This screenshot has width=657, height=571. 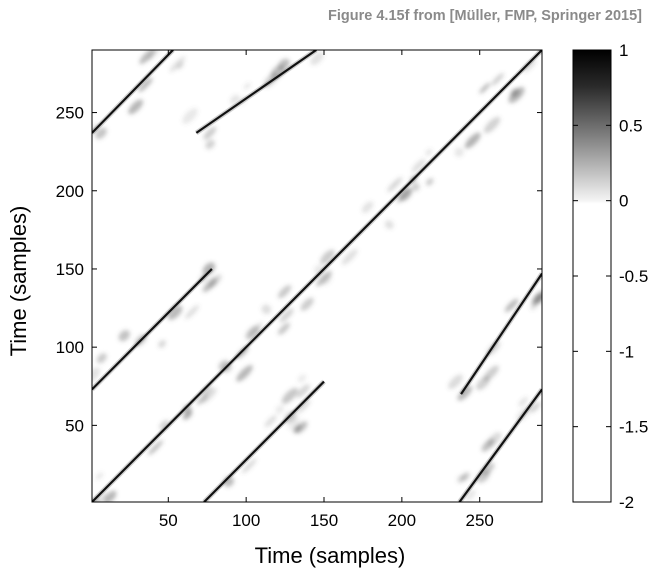 What do you see at coordinates (623, 50) in the screenshot?
I see `colorbar-tick-label: 1` at bounding box center [623, 50].